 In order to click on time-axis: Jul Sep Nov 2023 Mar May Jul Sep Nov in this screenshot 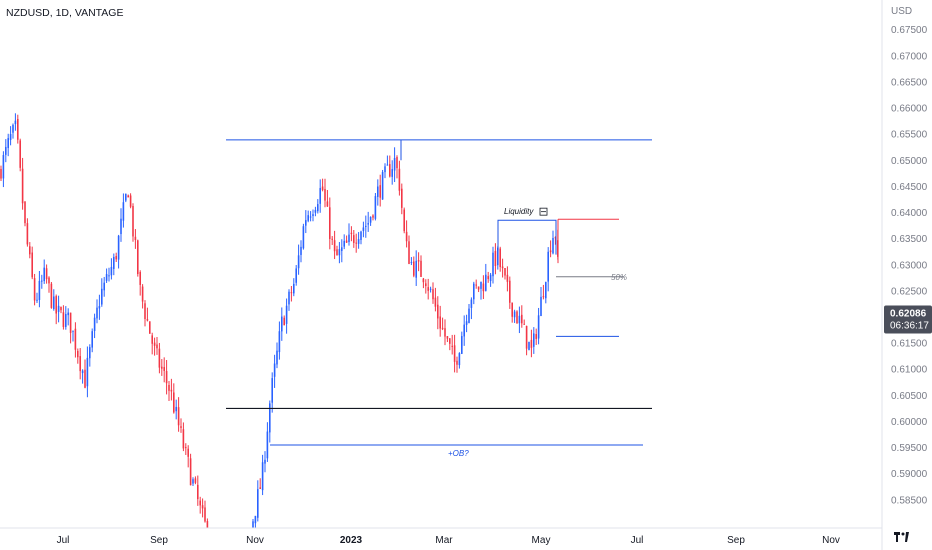, I will do `click(441, 536)`.